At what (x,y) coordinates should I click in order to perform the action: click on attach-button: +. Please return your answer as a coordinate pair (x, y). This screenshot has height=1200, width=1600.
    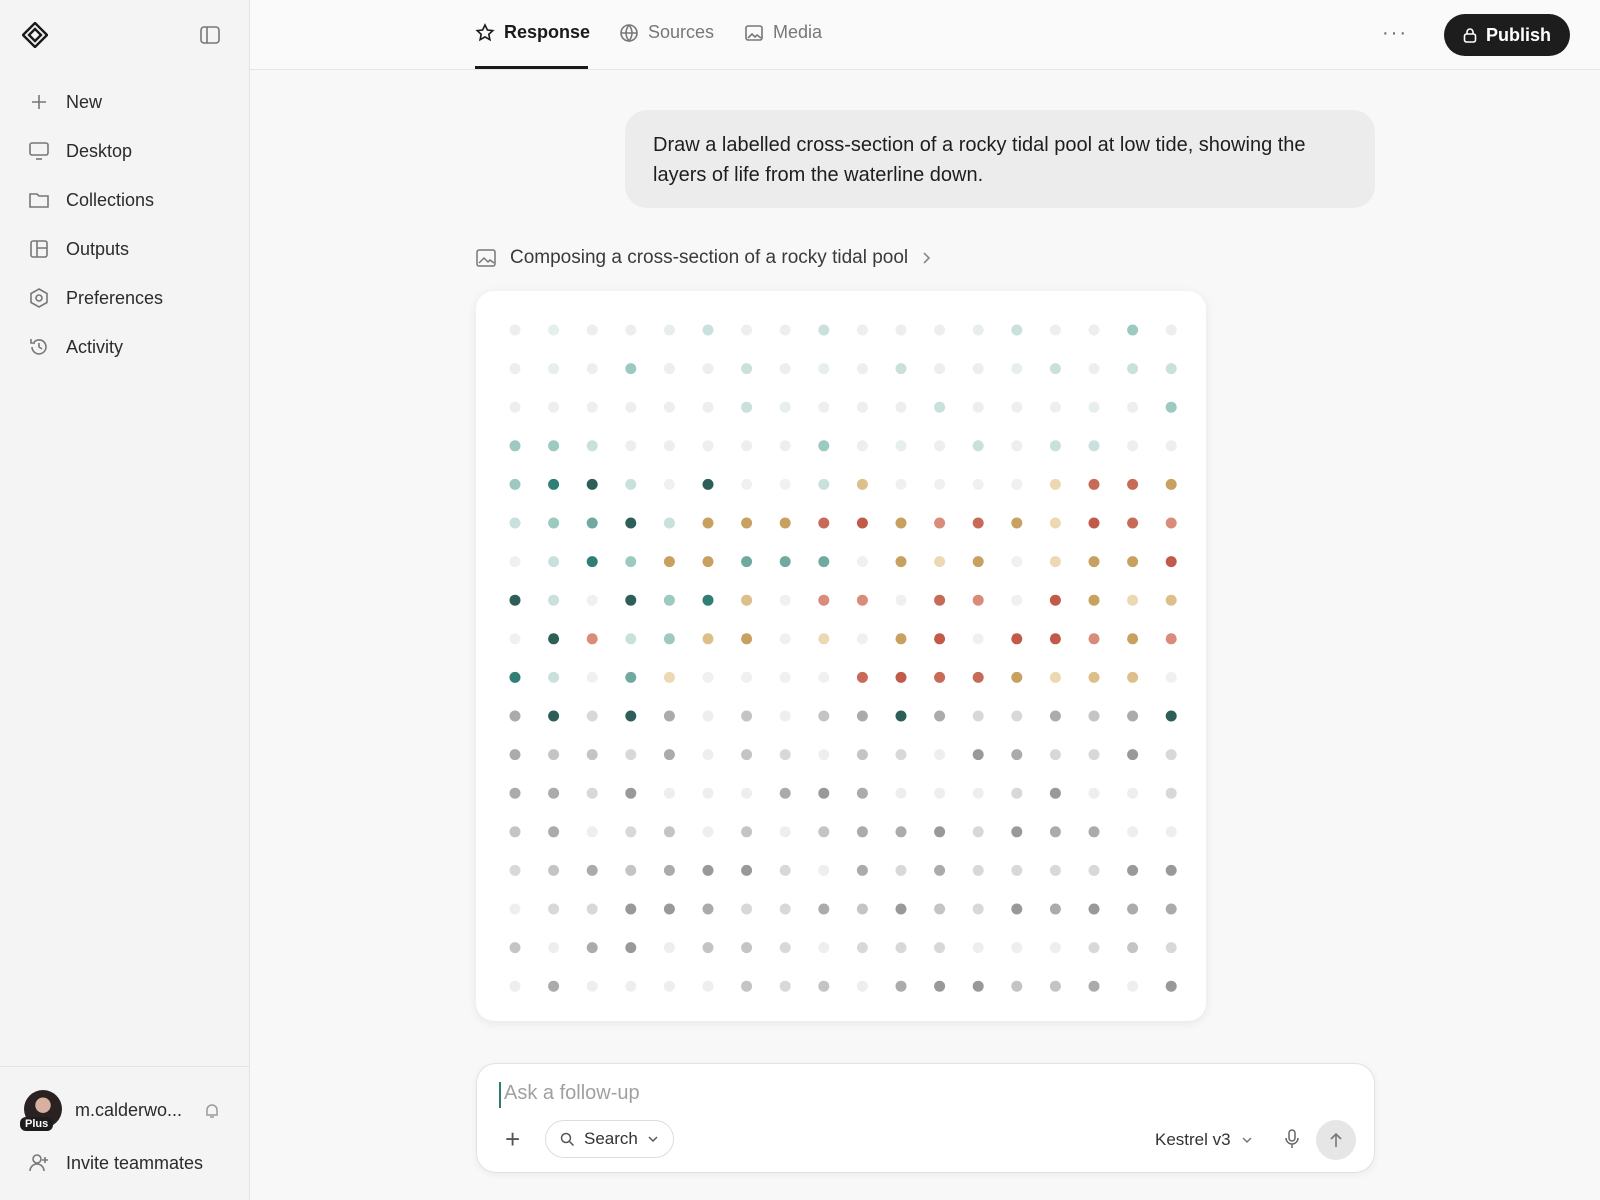
    Looking at the image, I should click on (513, 1139).